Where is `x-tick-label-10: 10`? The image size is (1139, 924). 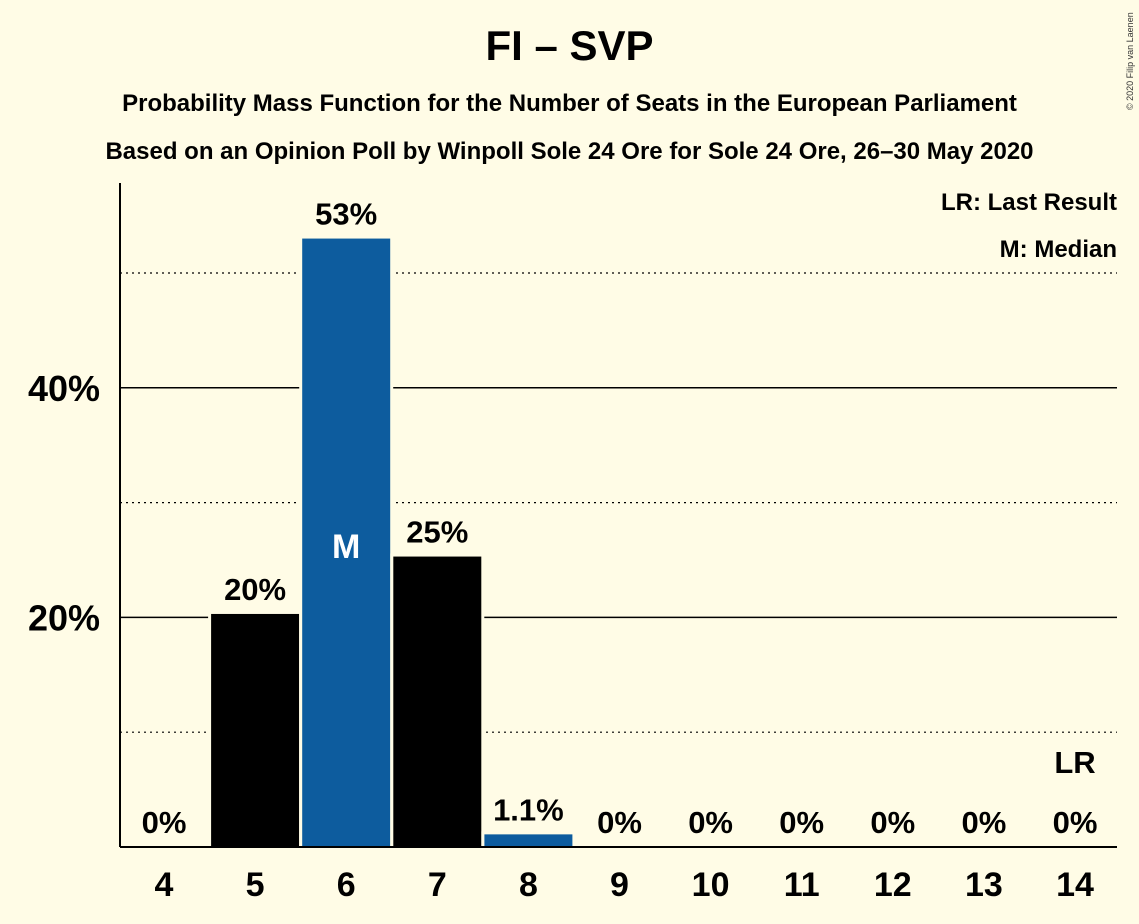 x-tick-label-10: 10 is located at coordinates (711, 885).